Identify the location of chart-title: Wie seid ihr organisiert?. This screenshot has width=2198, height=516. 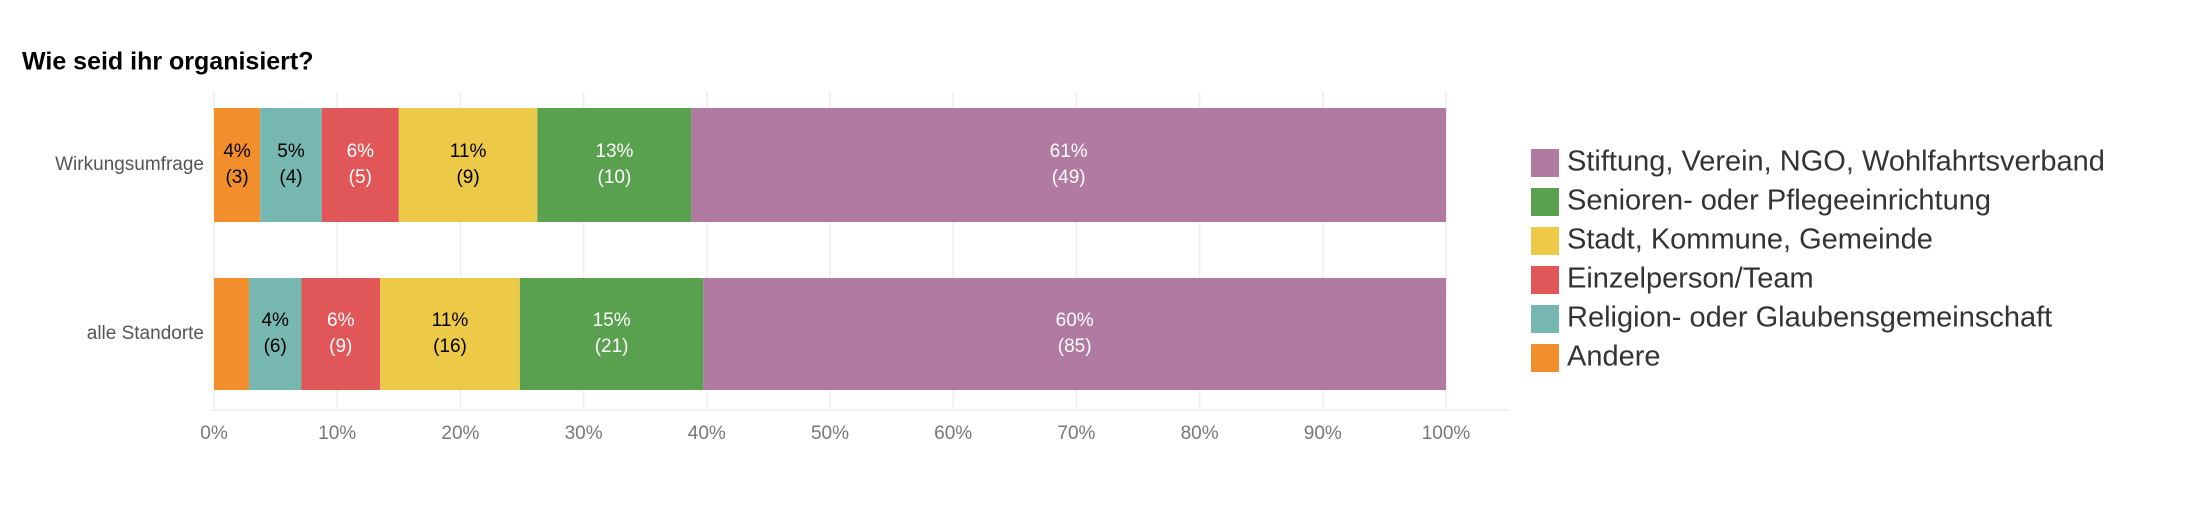
(168, 62).